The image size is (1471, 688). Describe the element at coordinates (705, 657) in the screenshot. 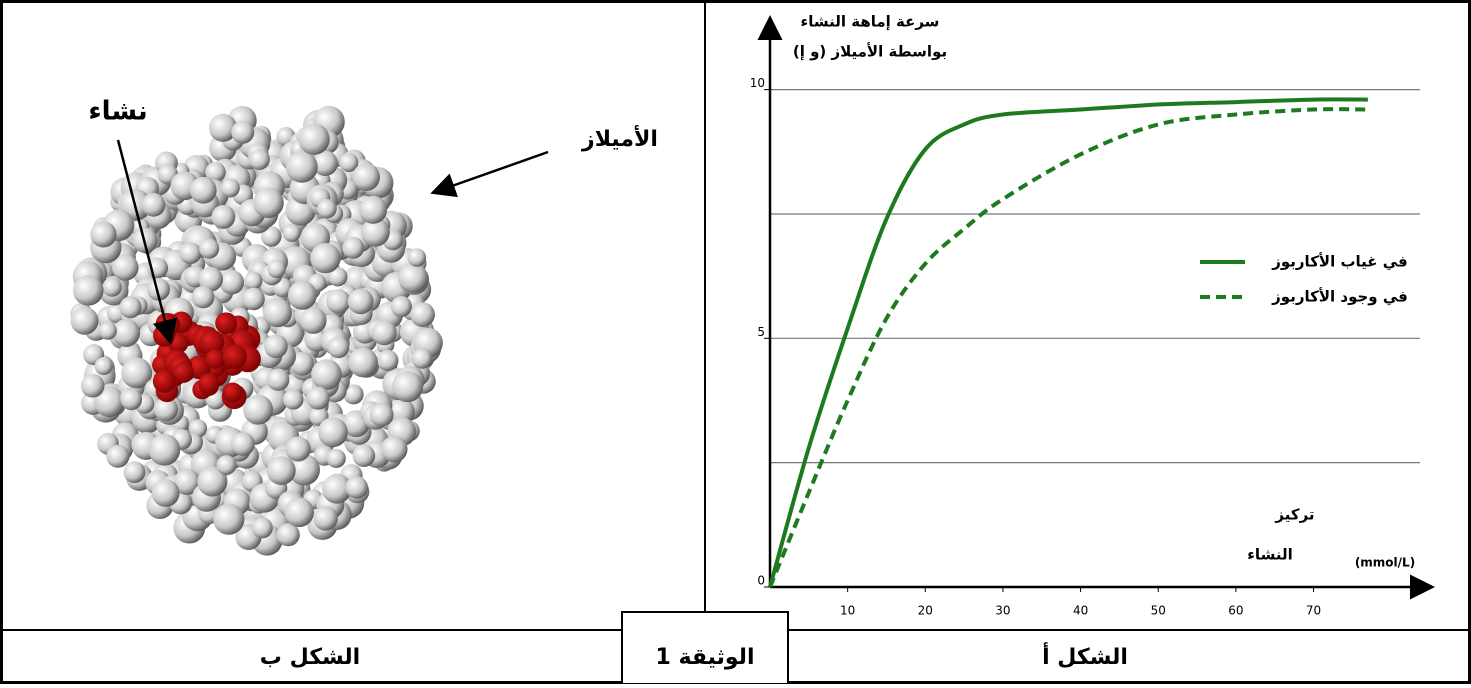

I see `document-label: الوثيقة 1` at that location.